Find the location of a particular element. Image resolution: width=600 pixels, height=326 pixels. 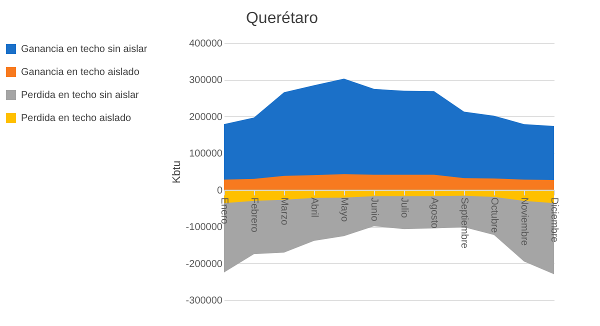

x-tick-label: Abril is located at coordinates (314, 207).